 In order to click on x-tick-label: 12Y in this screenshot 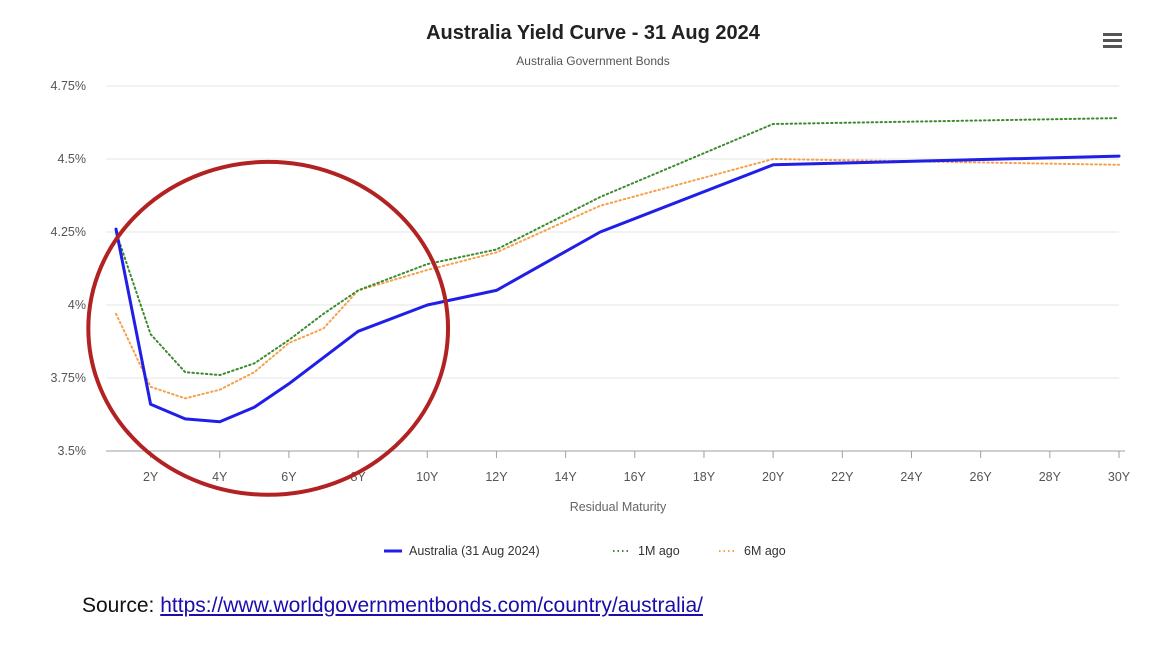, I will do `click(496, 477)`.